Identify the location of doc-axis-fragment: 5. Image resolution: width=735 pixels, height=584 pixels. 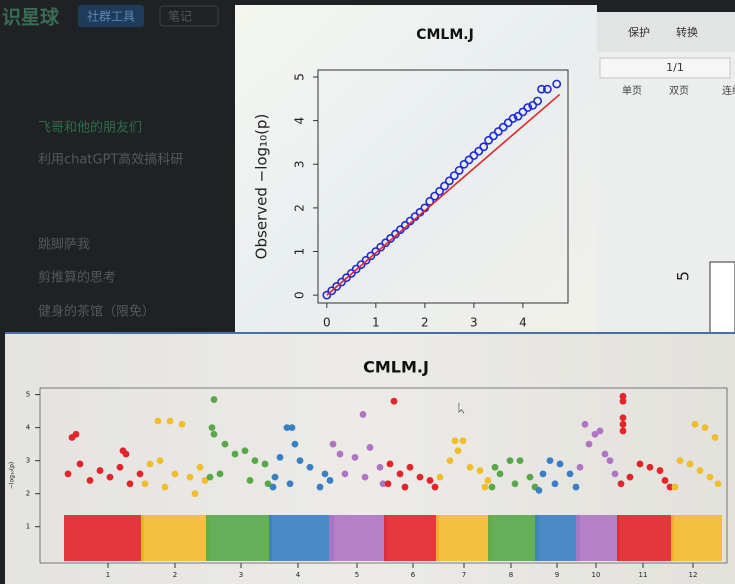
(683, 276).